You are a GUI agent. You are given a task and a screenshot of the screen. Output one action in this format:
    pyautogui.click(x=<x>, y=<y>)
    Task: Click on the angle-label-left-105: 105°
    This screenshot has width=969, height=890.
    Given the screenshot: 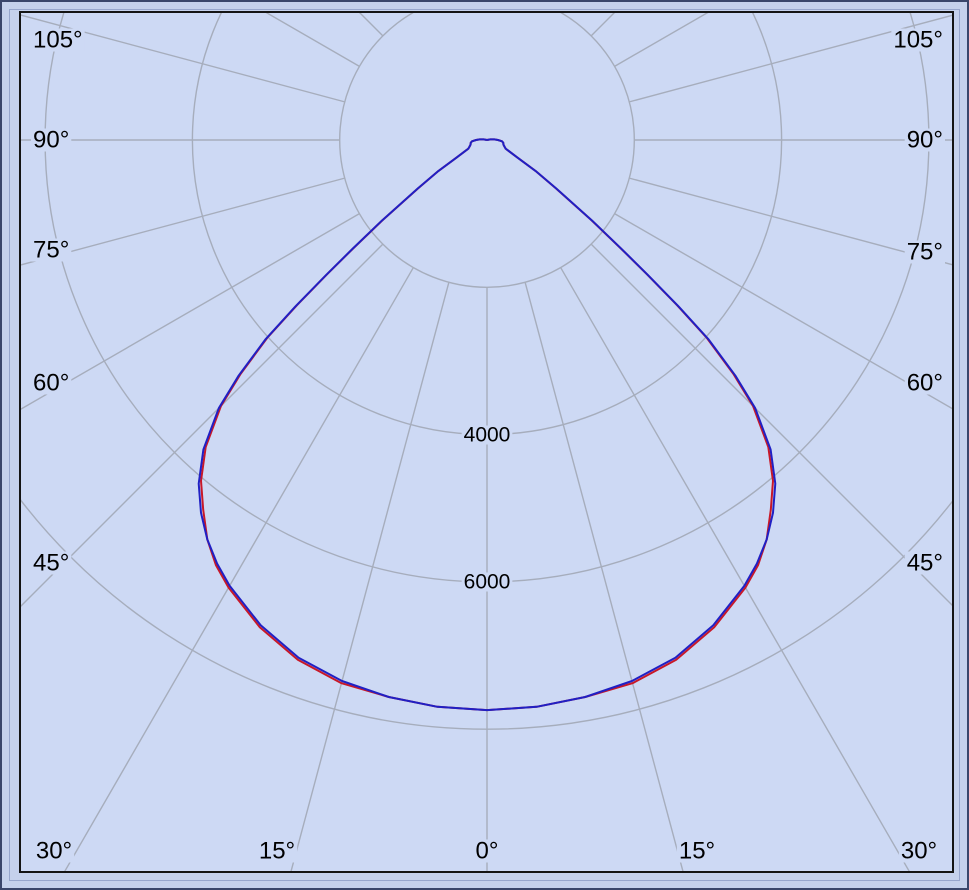 What is the action you would take?
    pyautogui.click(x=58, y=40)
    